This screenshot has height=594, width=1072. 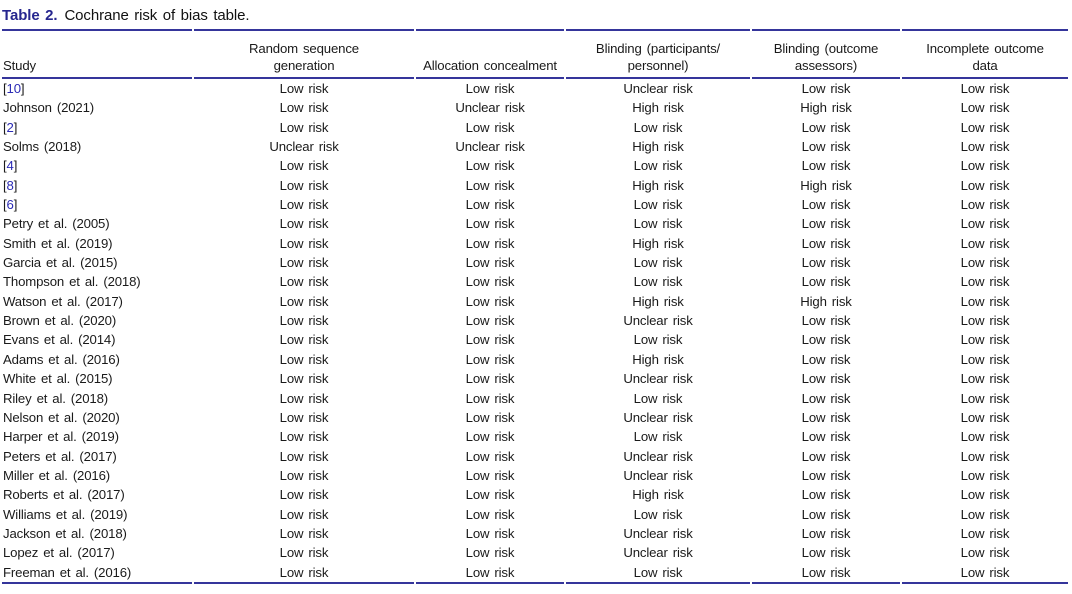 I want to click on study-cell: Adams et al. (2016), so click(x=61, y=359).